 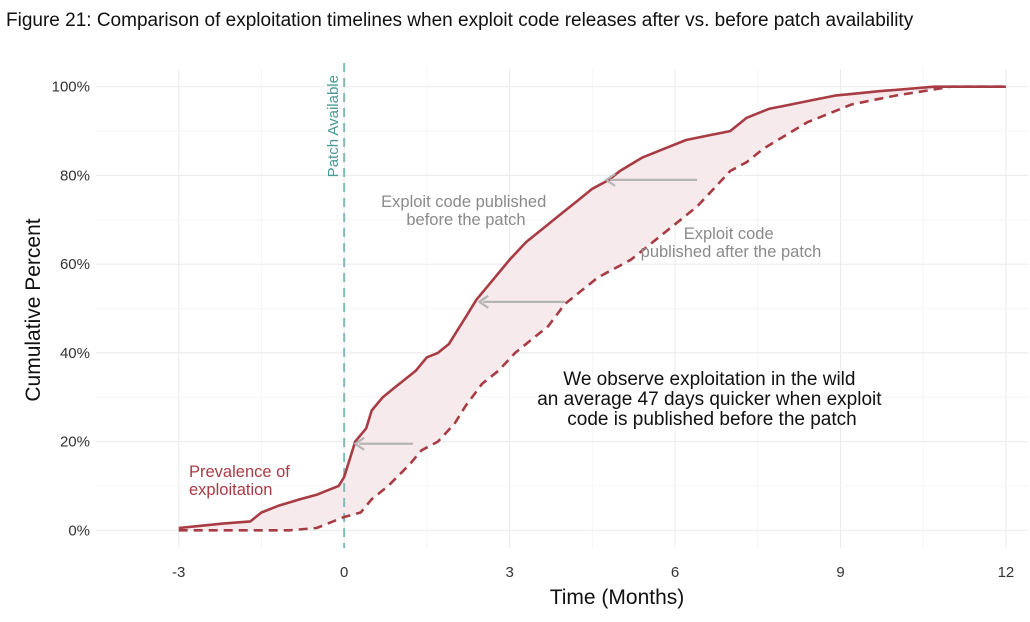 I want to click on annotation-after-patch-line-1: Exploit code, so click(x=729, y=234).